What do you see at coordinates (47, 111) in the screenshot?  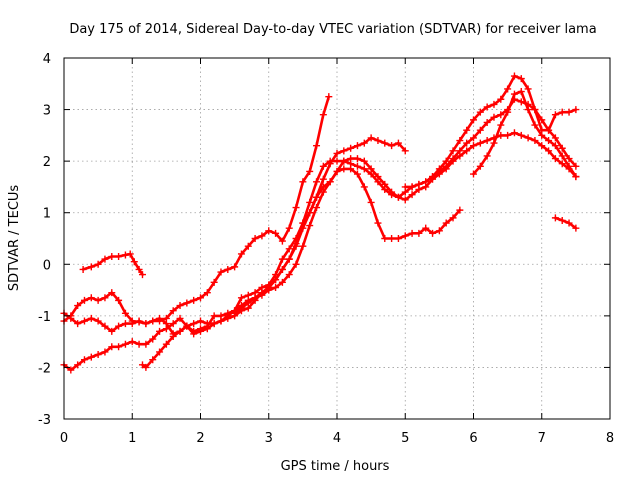 I see `y-tick-label: 3` at bounding box center [47, 111].